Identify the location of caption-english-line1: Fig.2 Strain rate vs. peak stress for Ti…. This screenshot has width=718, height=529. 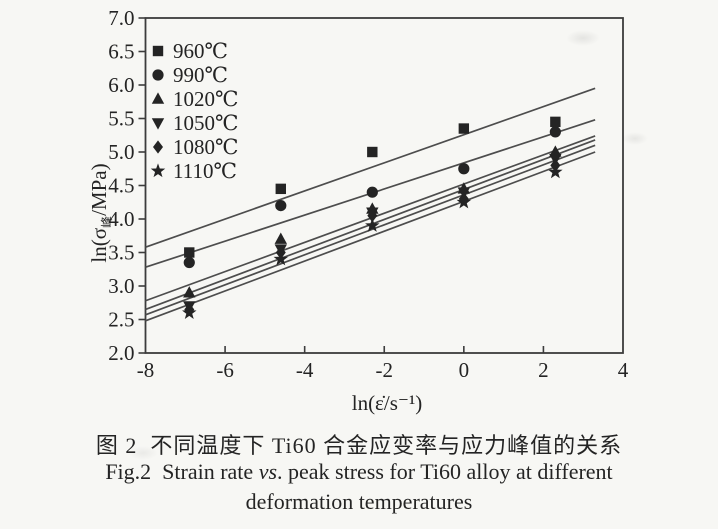
(359, 472).